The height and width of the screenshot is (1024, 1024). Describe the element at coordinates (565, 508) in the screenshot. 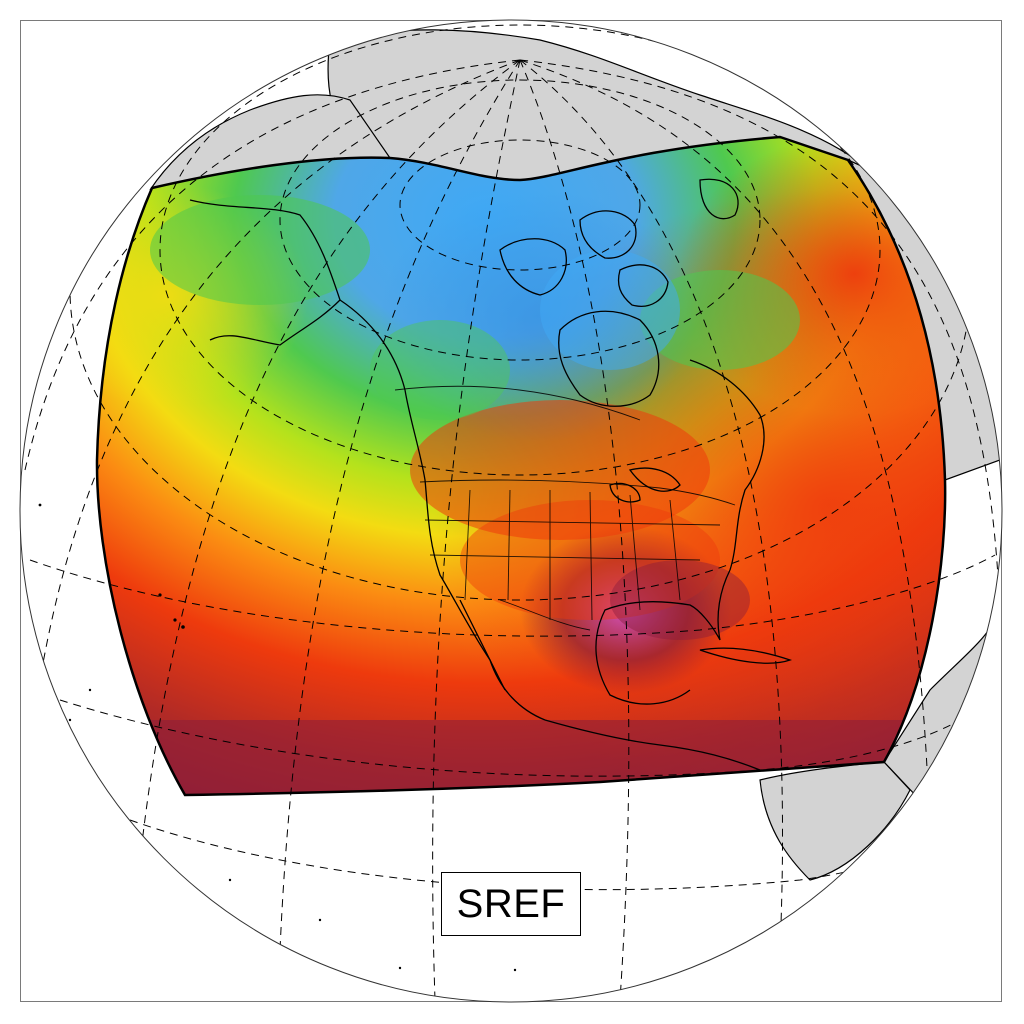

I see `political-boundaries` at that location.